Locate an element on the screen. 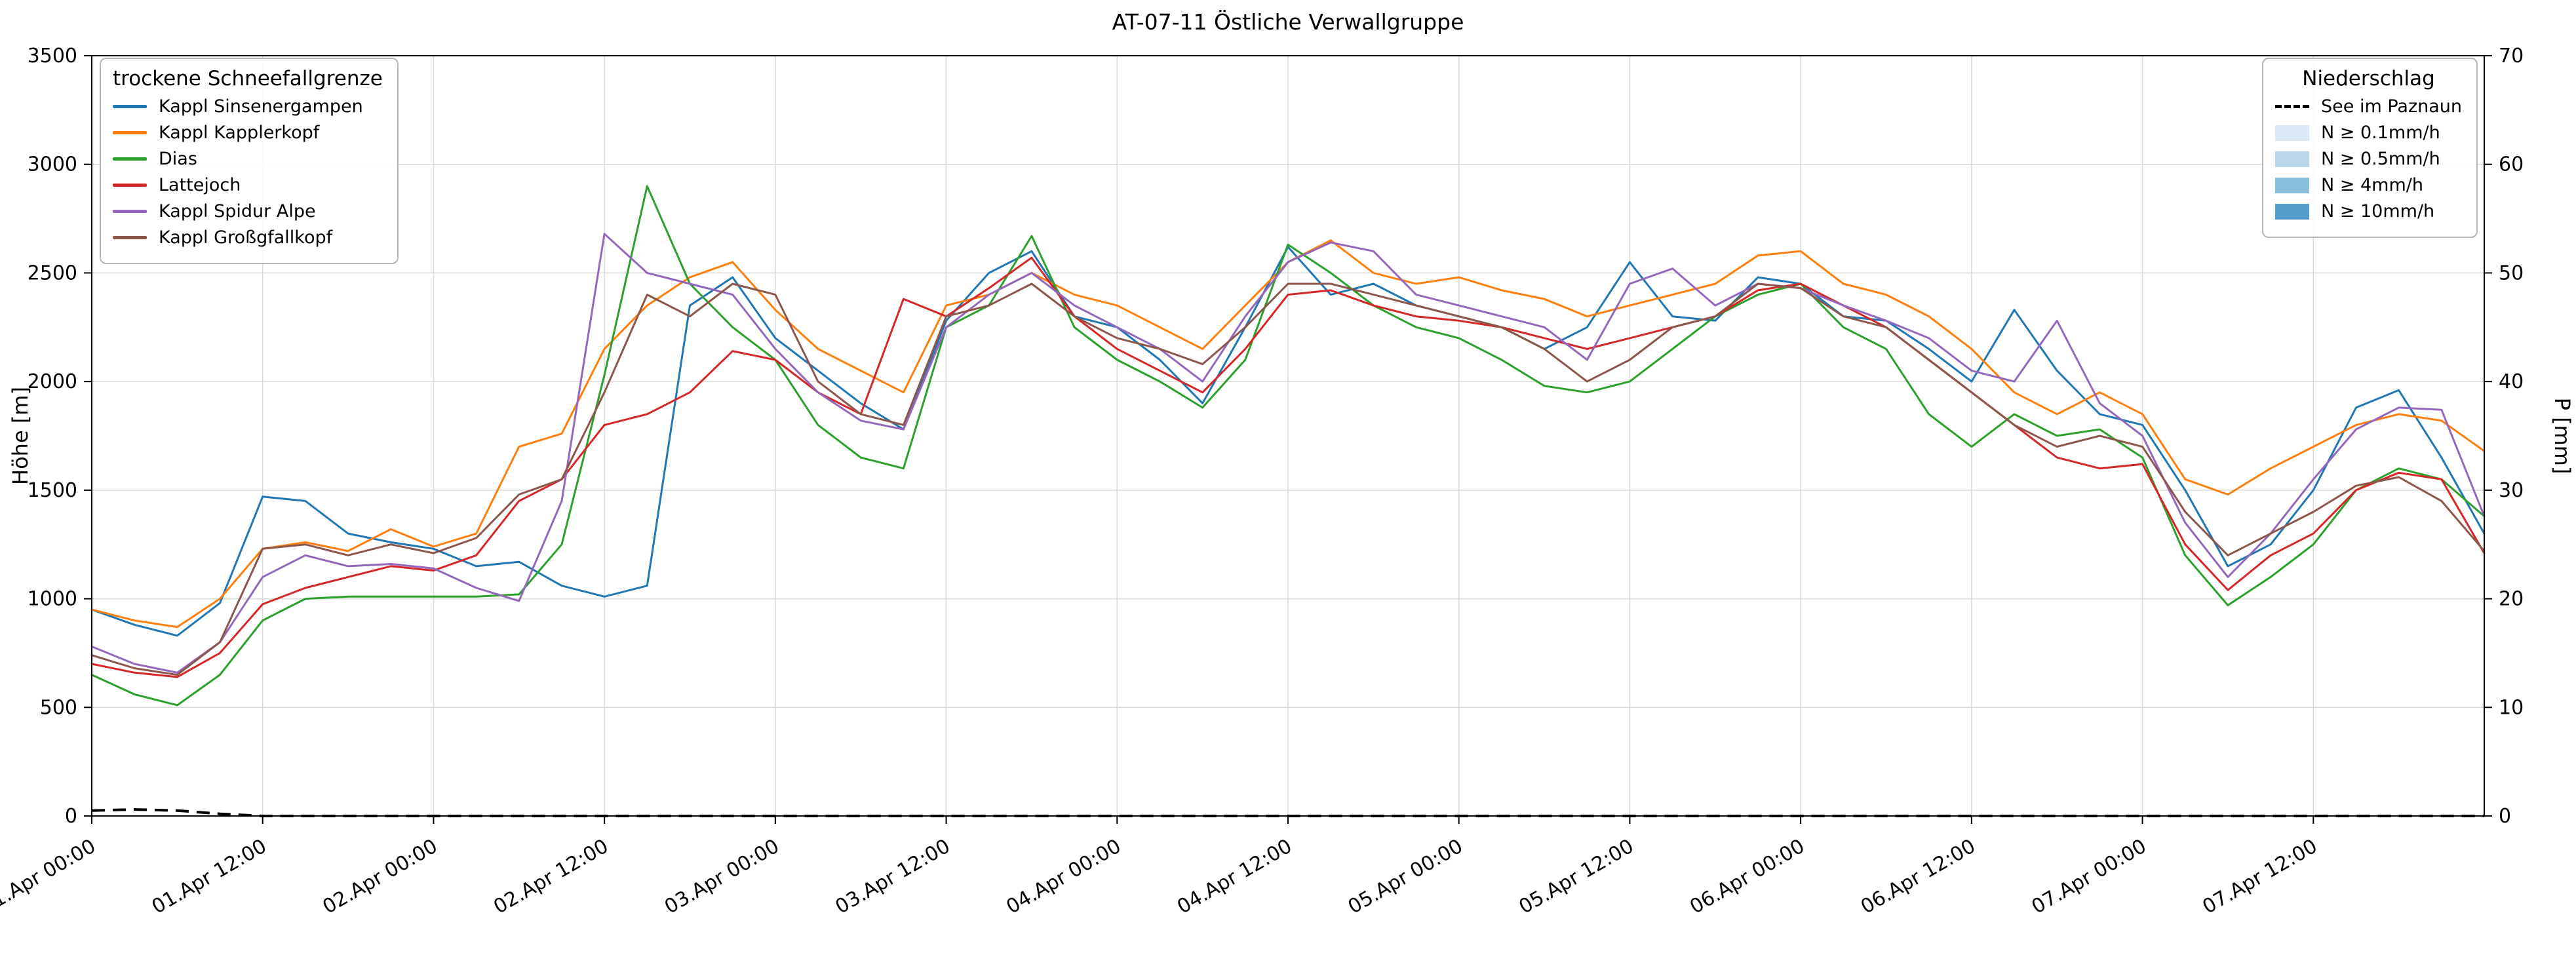 The width and height of the screenshot is (2576, 970). legend-label: N ≥ 10mm/h is located at coordinates (2378, 211).